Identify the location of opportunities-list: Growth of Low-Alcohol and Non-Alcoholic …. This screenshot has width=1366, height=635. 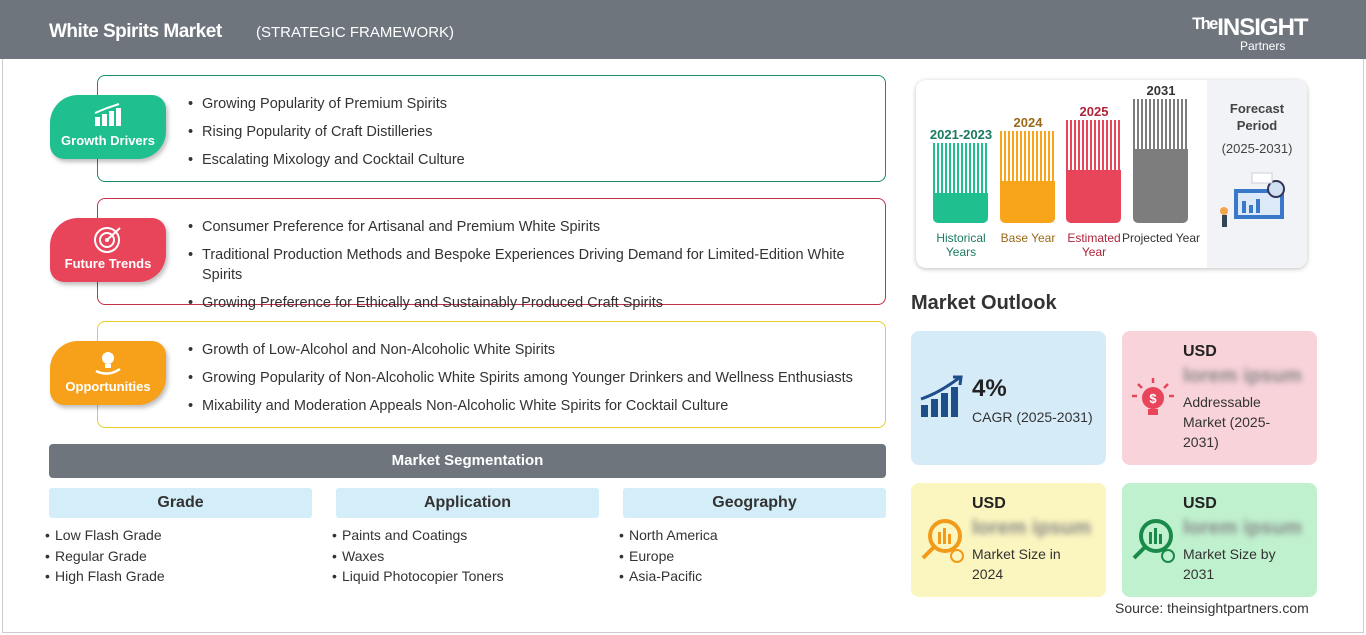
(533, 382).